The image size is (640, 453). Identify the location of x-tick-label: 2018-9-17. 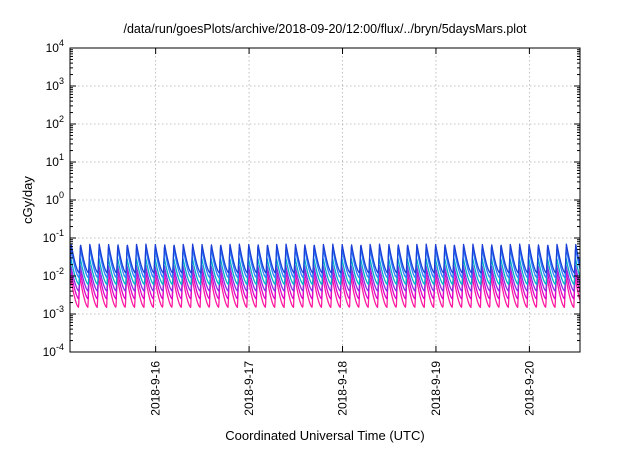
(249, 388).